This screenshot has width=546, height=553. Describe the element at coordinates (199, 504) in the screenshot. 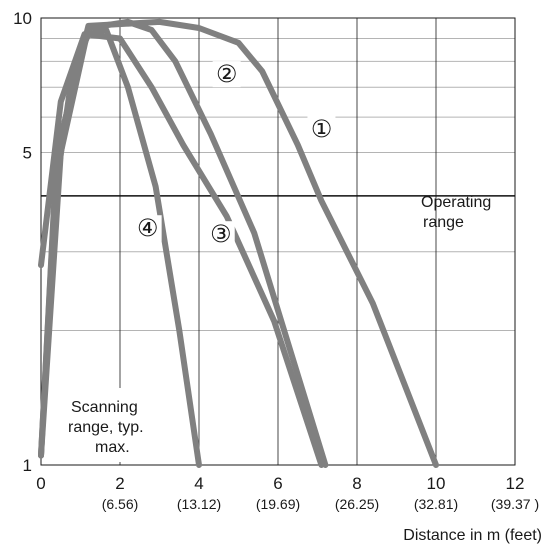

I see `x-tick-sublabel: (13.12)` at that location.